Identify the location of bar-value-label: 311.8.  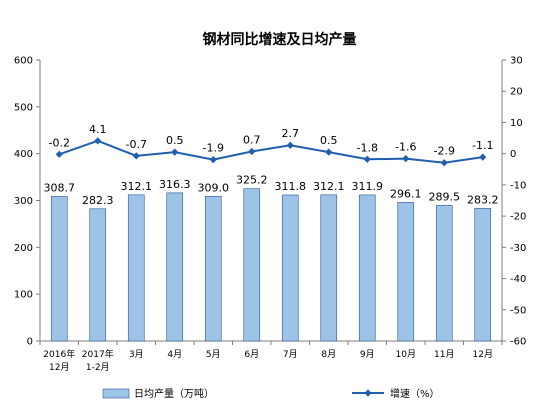
(291, 186).